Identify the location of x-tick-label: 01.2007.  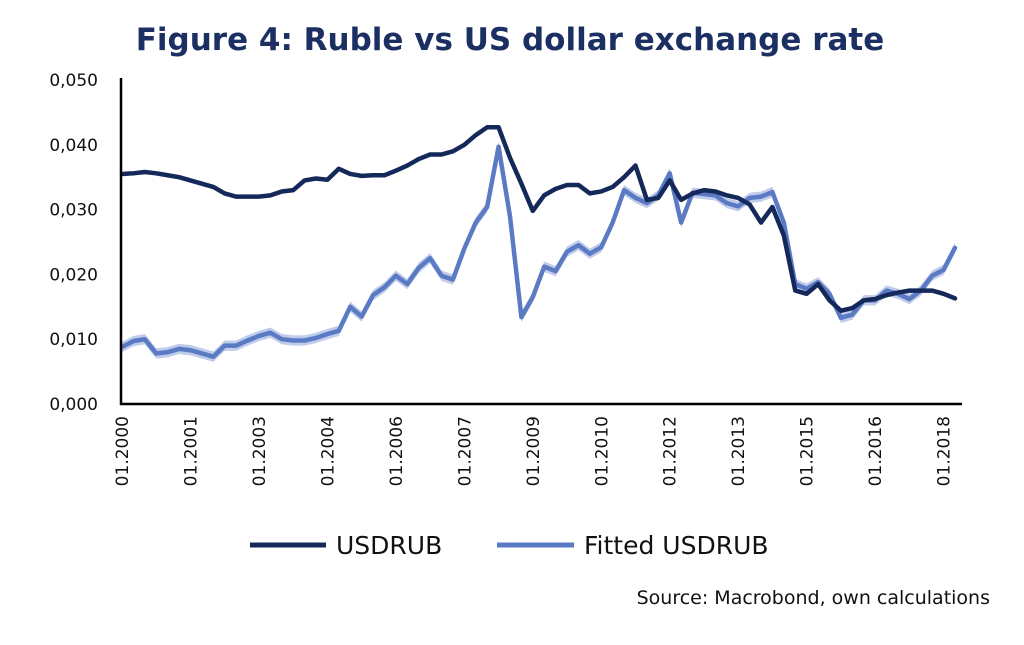
(465, 451).